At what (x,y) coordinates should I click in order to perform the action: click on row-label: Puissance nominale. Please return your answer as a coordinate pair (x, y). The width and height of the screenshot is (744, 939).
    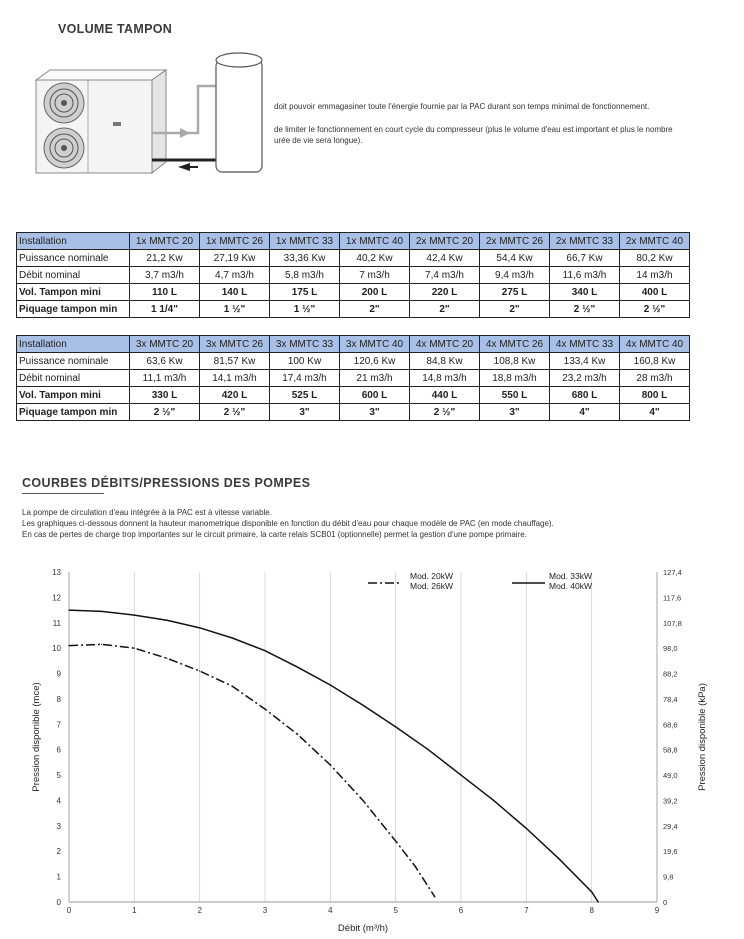
    Looking at the image, I should click on (73, 258).